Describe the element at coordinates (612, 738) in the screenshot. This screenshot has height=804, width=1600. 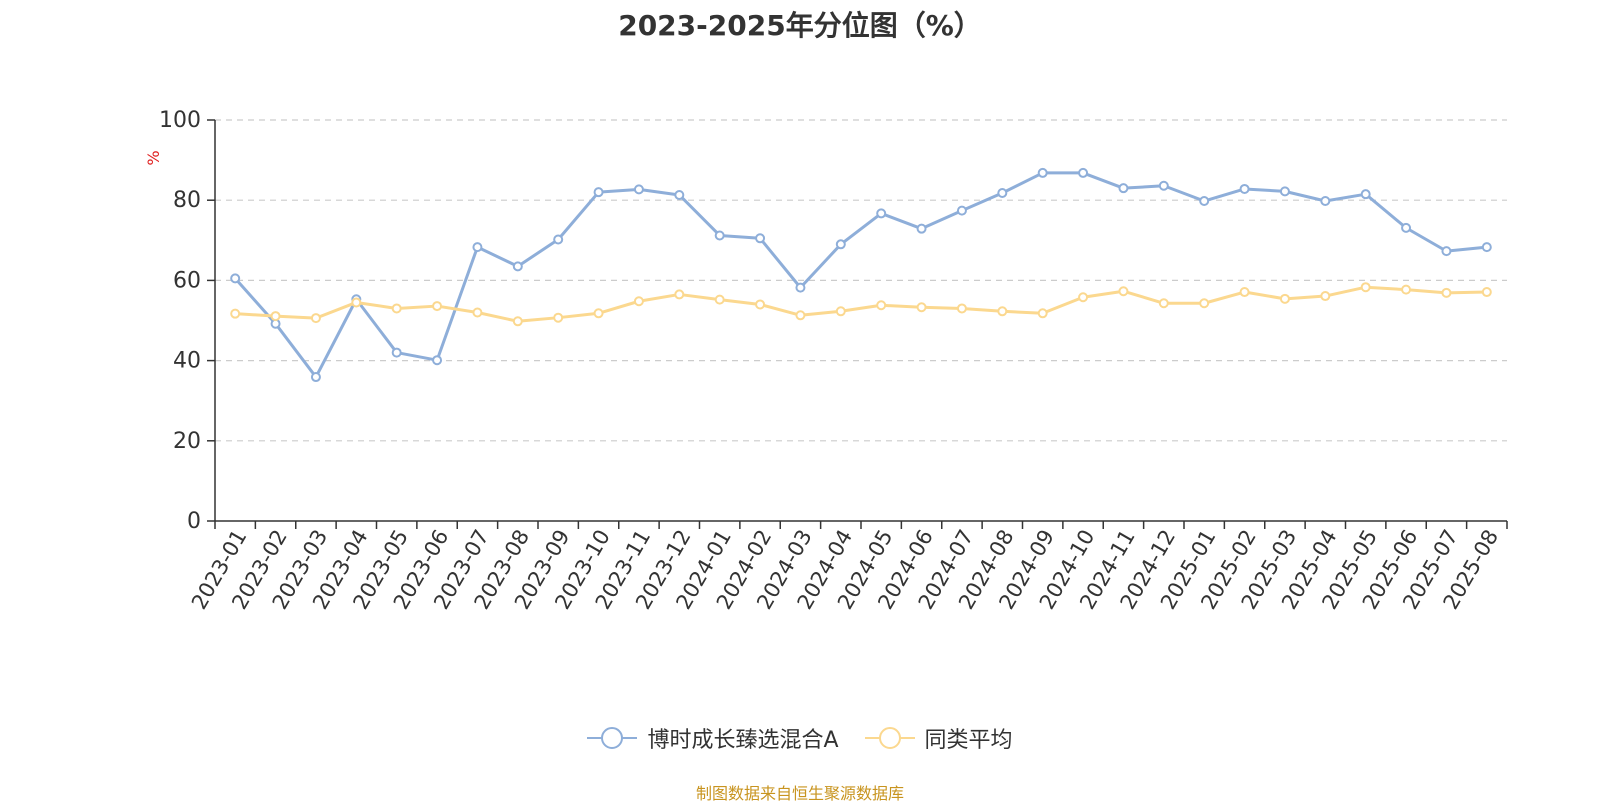
I see `legend-swatch-fund` at that location.